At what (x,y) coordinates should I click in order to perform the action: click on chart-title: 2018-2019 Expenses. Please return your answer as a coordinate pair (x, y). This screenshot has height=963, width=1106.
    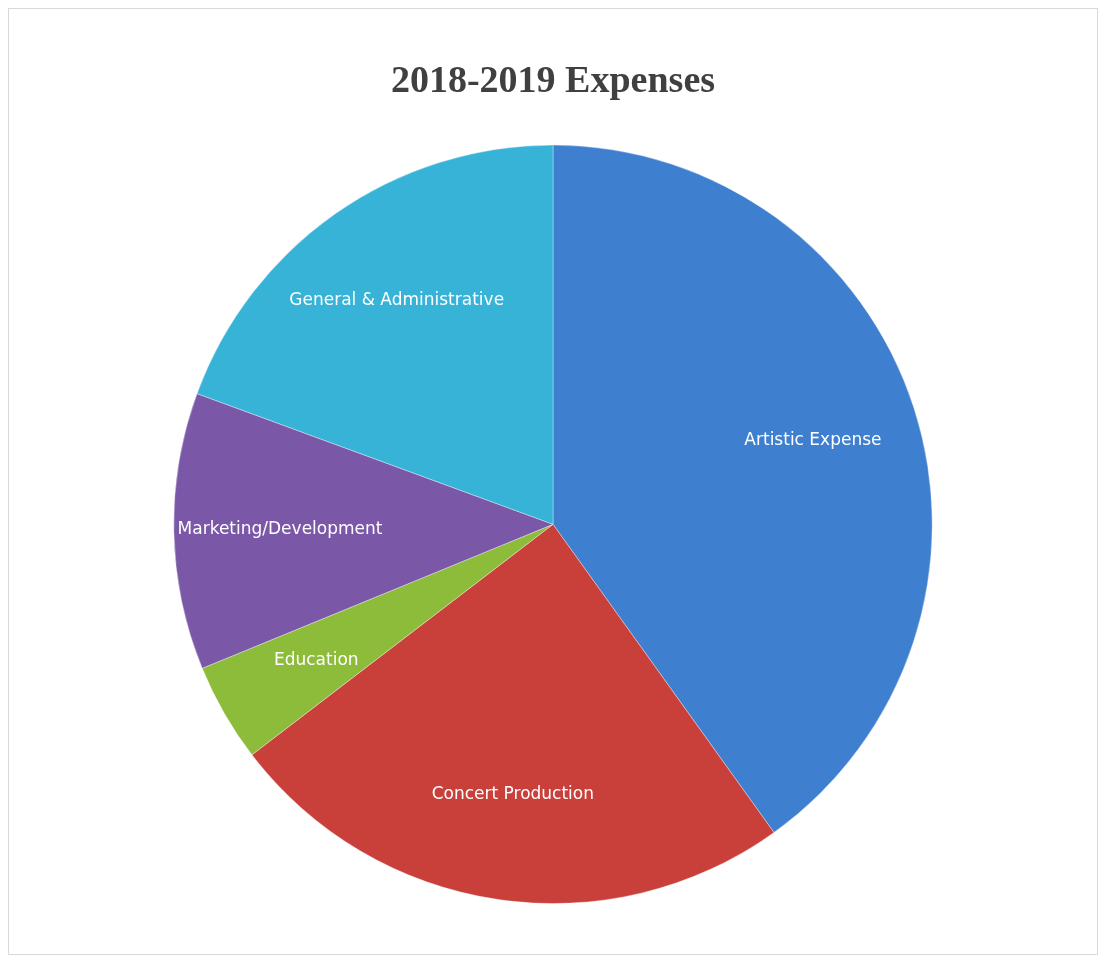
    Looking at the image, I should click on (553, 78).